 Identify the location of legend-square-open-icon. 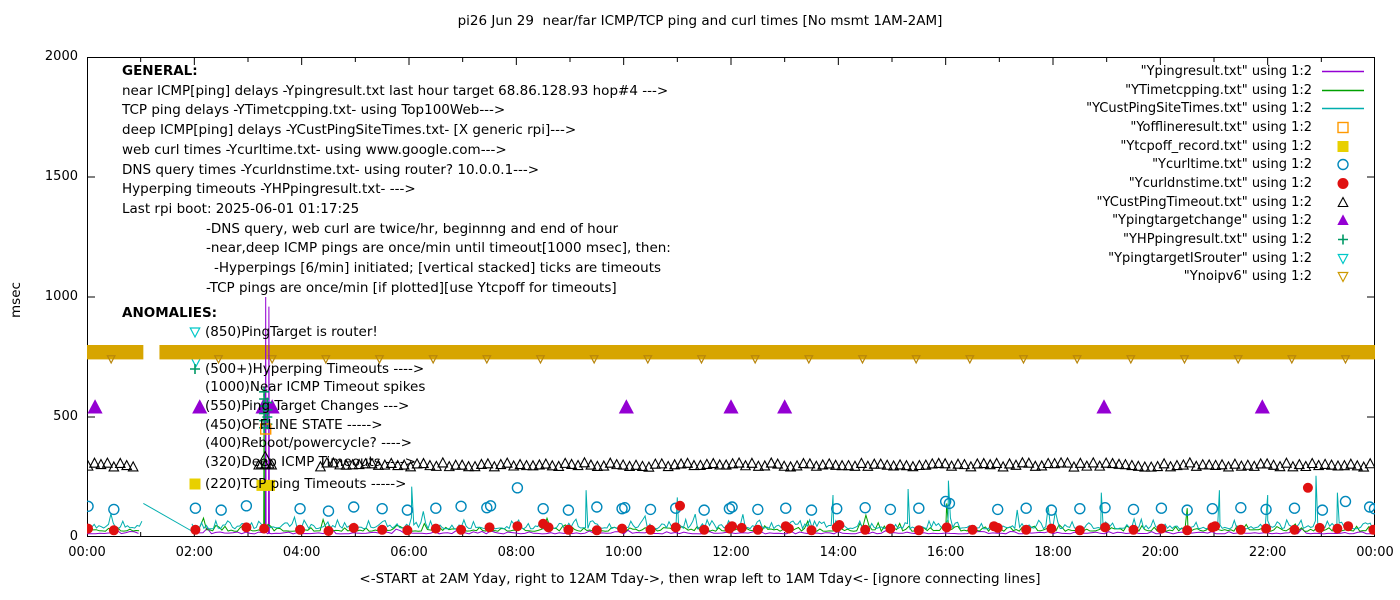
(1343, 127).